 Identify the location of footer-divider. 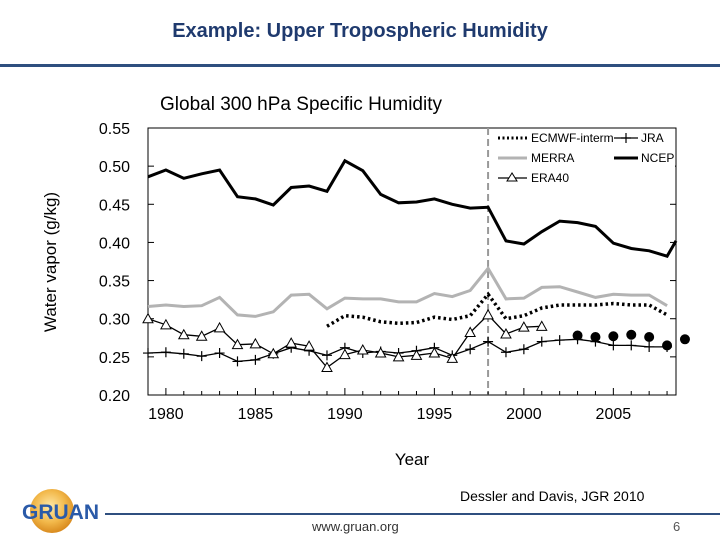
(412, 514).